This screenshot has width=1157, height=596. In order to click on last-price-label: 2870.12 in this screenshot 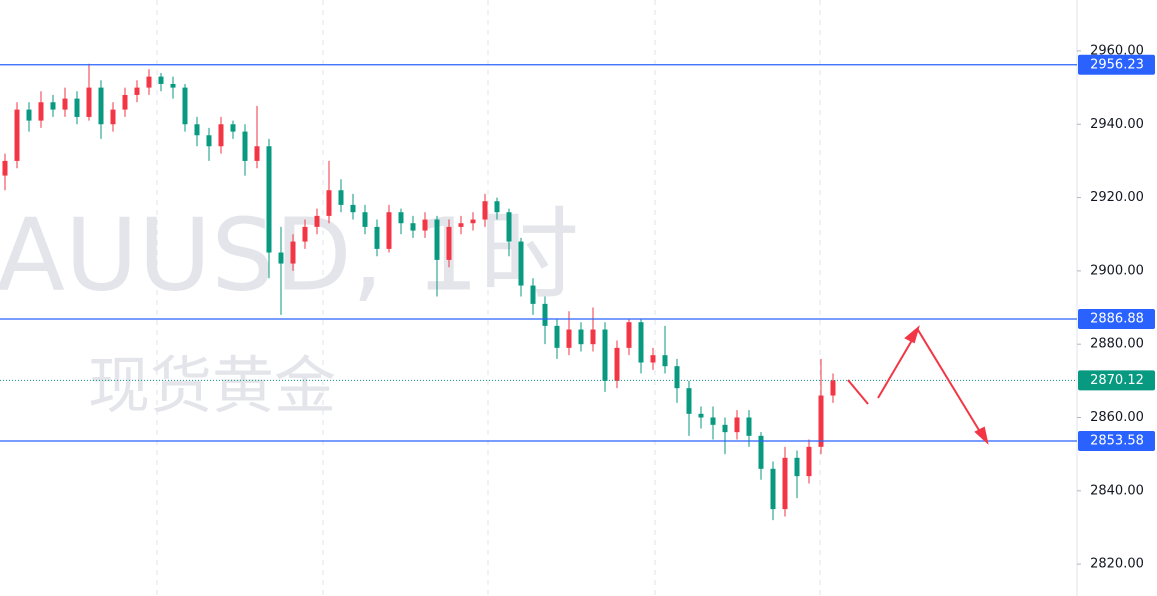, I will do `click(1117, 380)`.